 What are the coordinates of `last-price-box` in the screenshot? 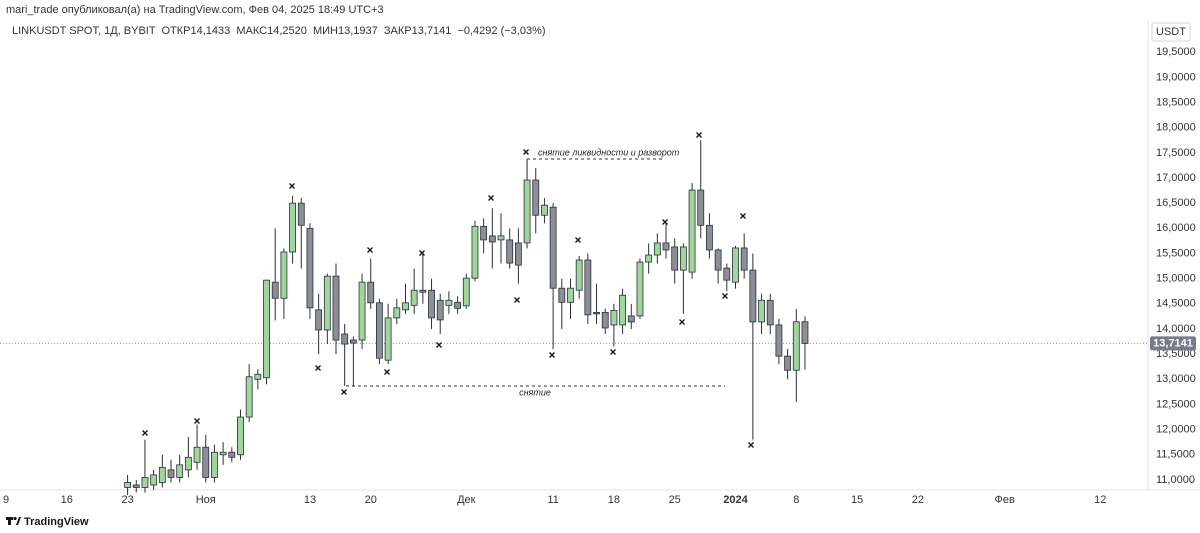 It's located at (1173, 343).